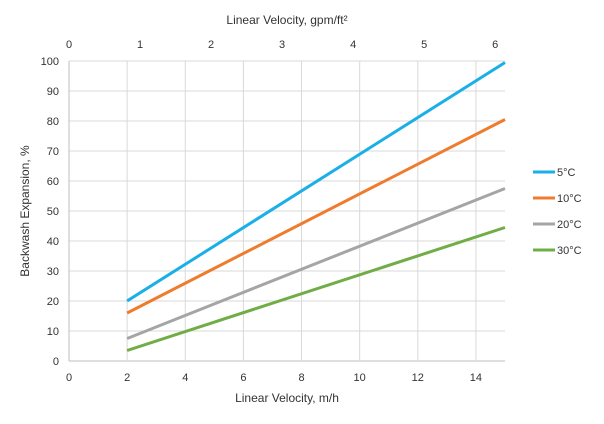  What do you see at coordinates (53, 242) in the screenshot?
I see `y-tick-label: 40` at bounding box center [53, 242].